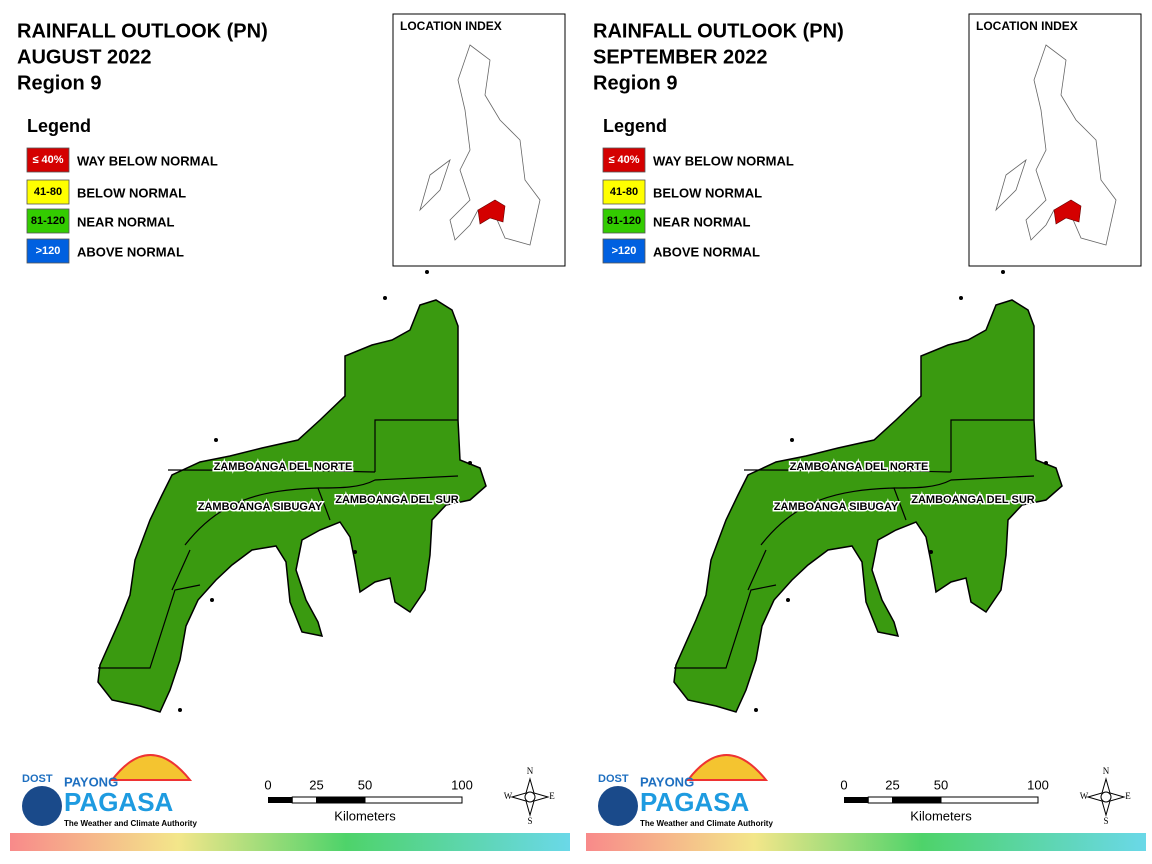  I want to click on legend-range: ≤ 40%, so click(623, 160).